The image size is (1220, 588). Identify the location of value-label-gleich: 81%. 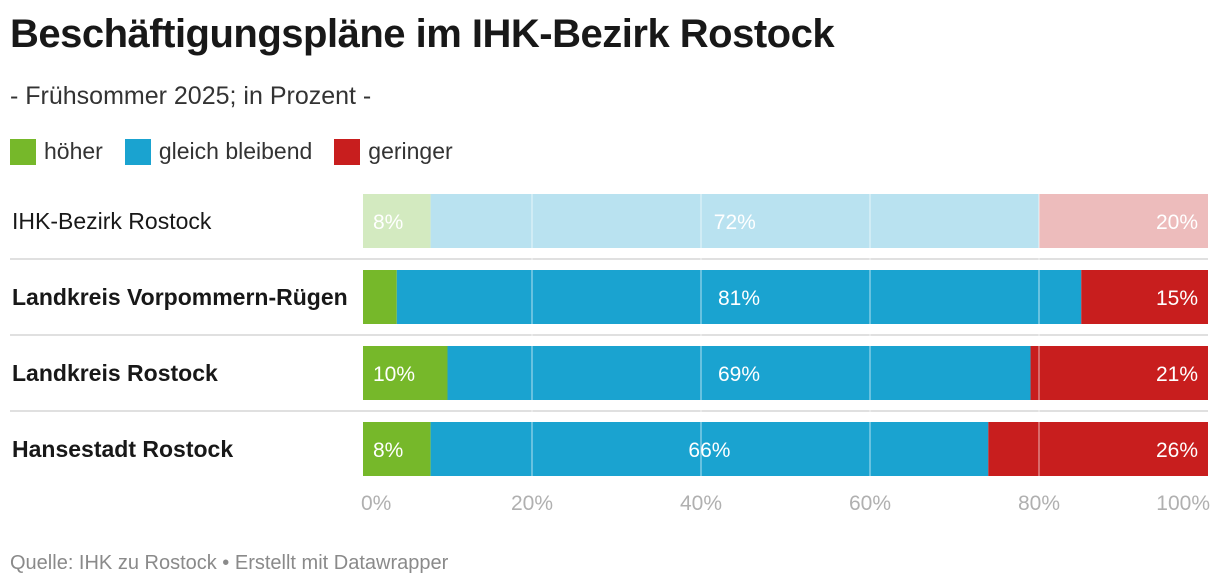
(739, 298).